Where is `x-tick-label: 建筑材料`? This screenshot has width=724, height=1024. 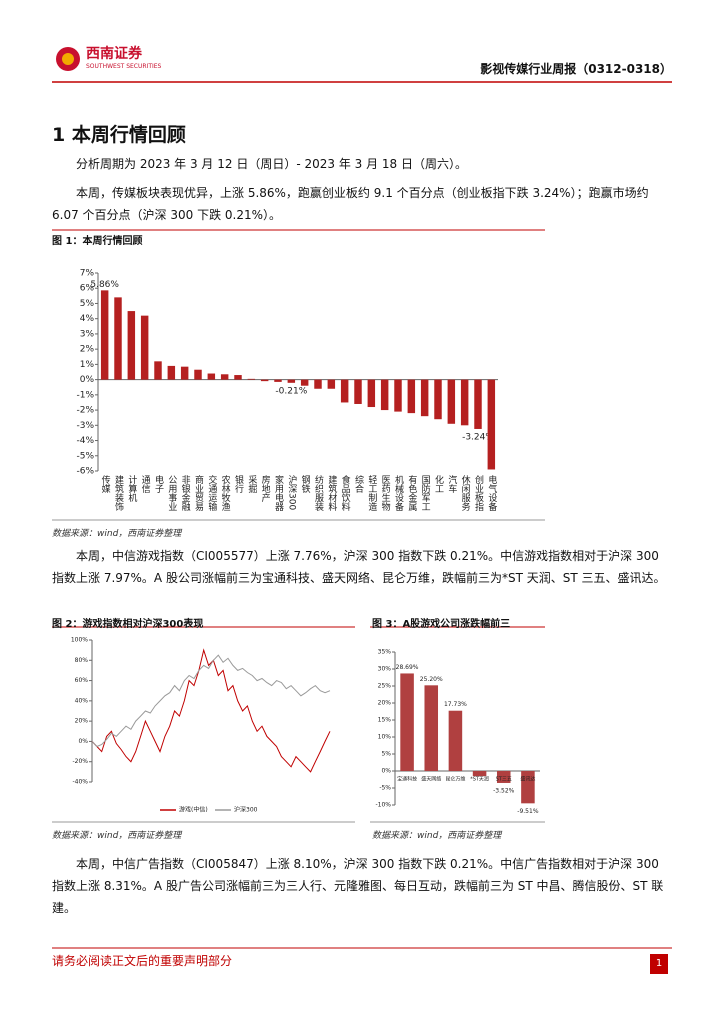
x-tick-label: 建筑材料 is located at coordinates (331, 493).